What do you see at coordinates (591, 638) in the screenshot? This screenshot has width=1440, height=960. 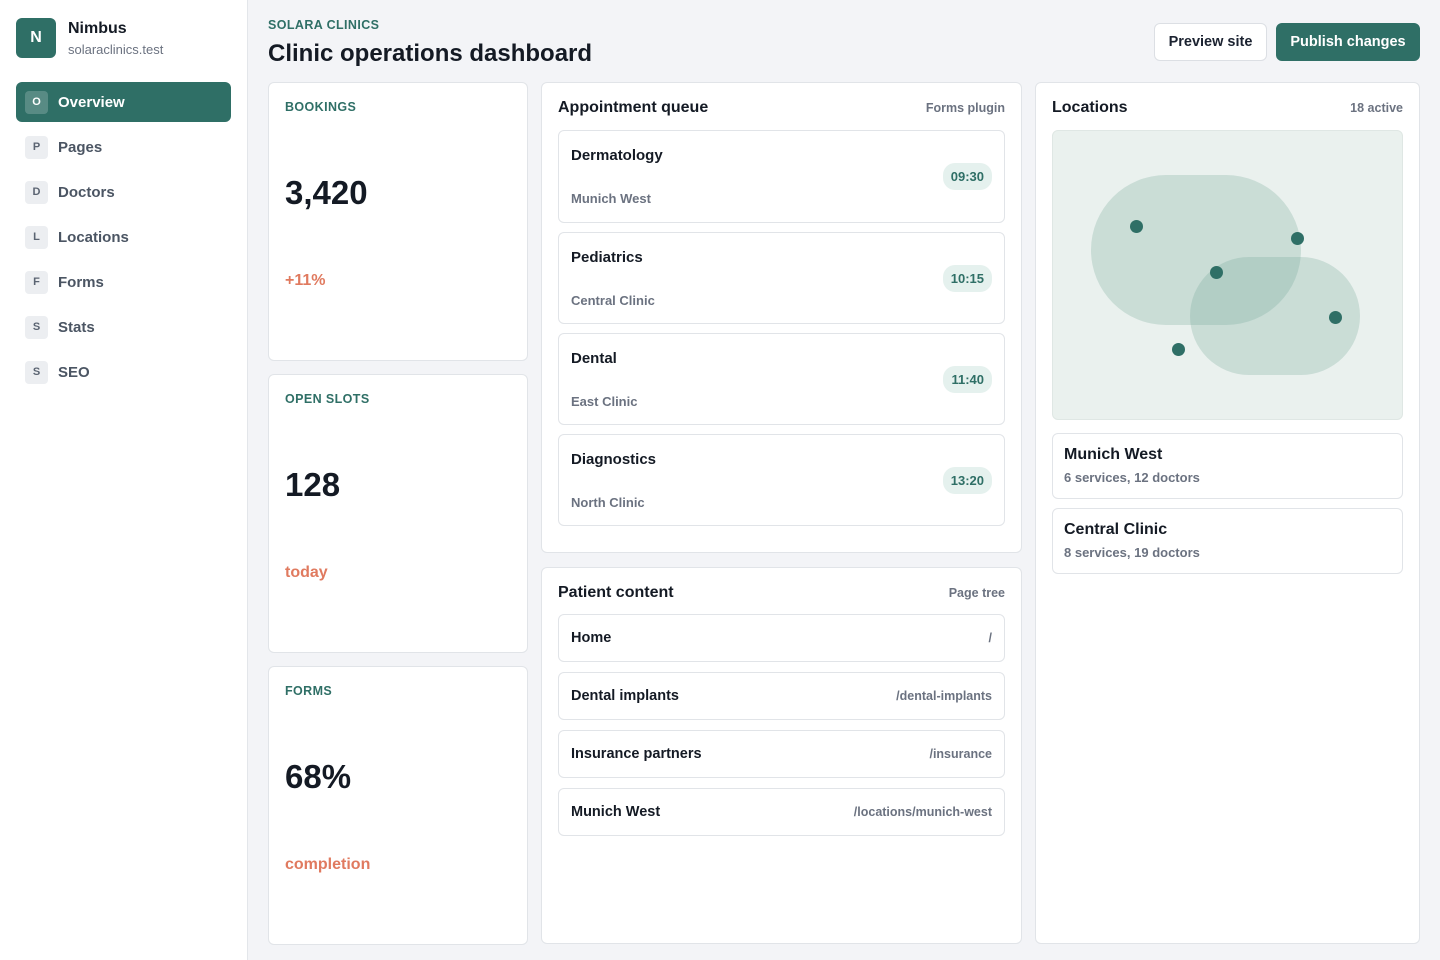 I see `page-name: Home` at bounding box center [591, 638].